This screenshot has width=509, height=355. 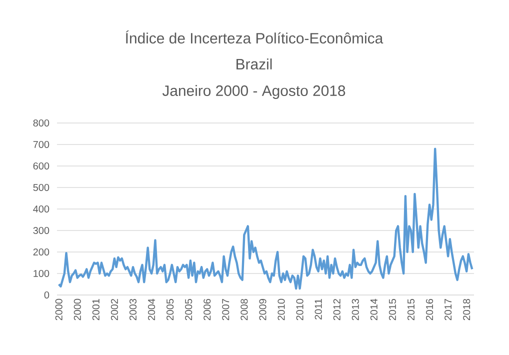 I want to click on y-tick-label: 200, so click(x=41, y=252).